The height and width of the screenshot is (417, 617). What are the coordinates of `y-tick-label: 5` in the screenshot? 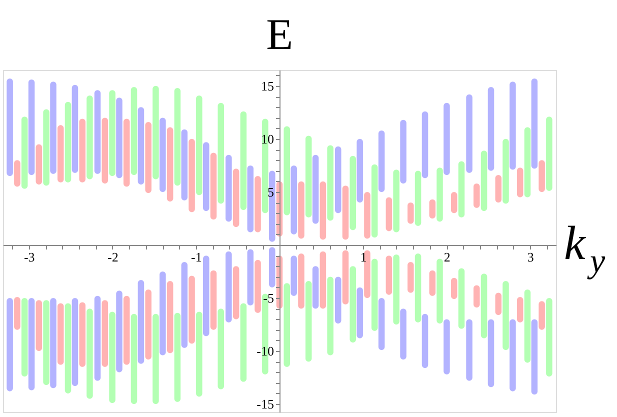 It's located at (271, 192).